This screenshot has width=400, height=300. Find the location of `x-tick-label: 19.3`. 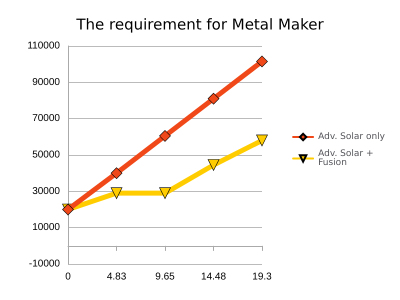

x-tick-label: 19.3 is located at coordinates (262, 277).